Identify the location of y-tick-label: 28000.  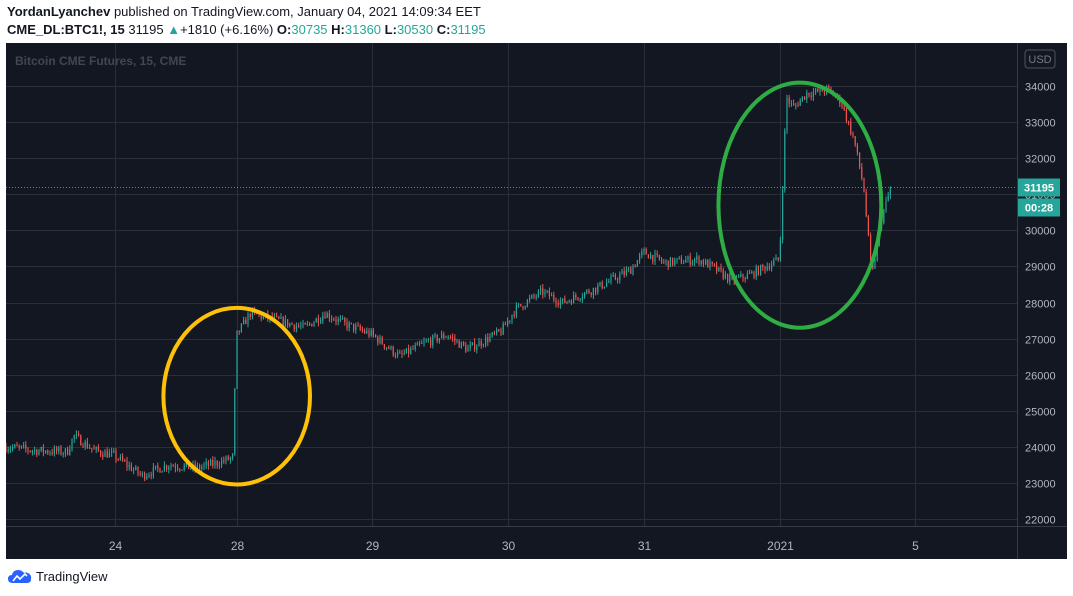
(1040, 305).